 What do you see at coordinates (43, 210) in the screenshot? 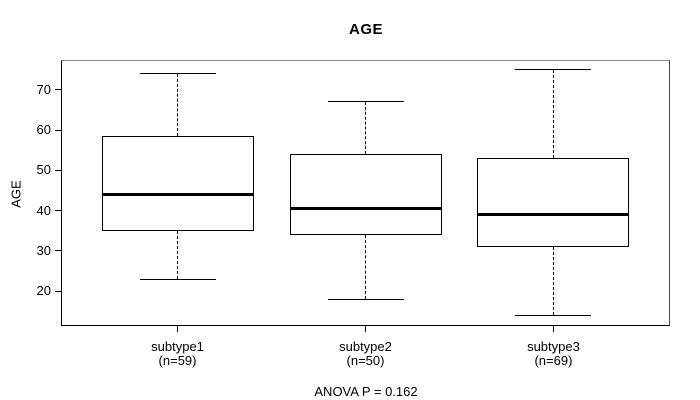
I see `y-axis-tick-label: 40` at bounding box center [43, 210].